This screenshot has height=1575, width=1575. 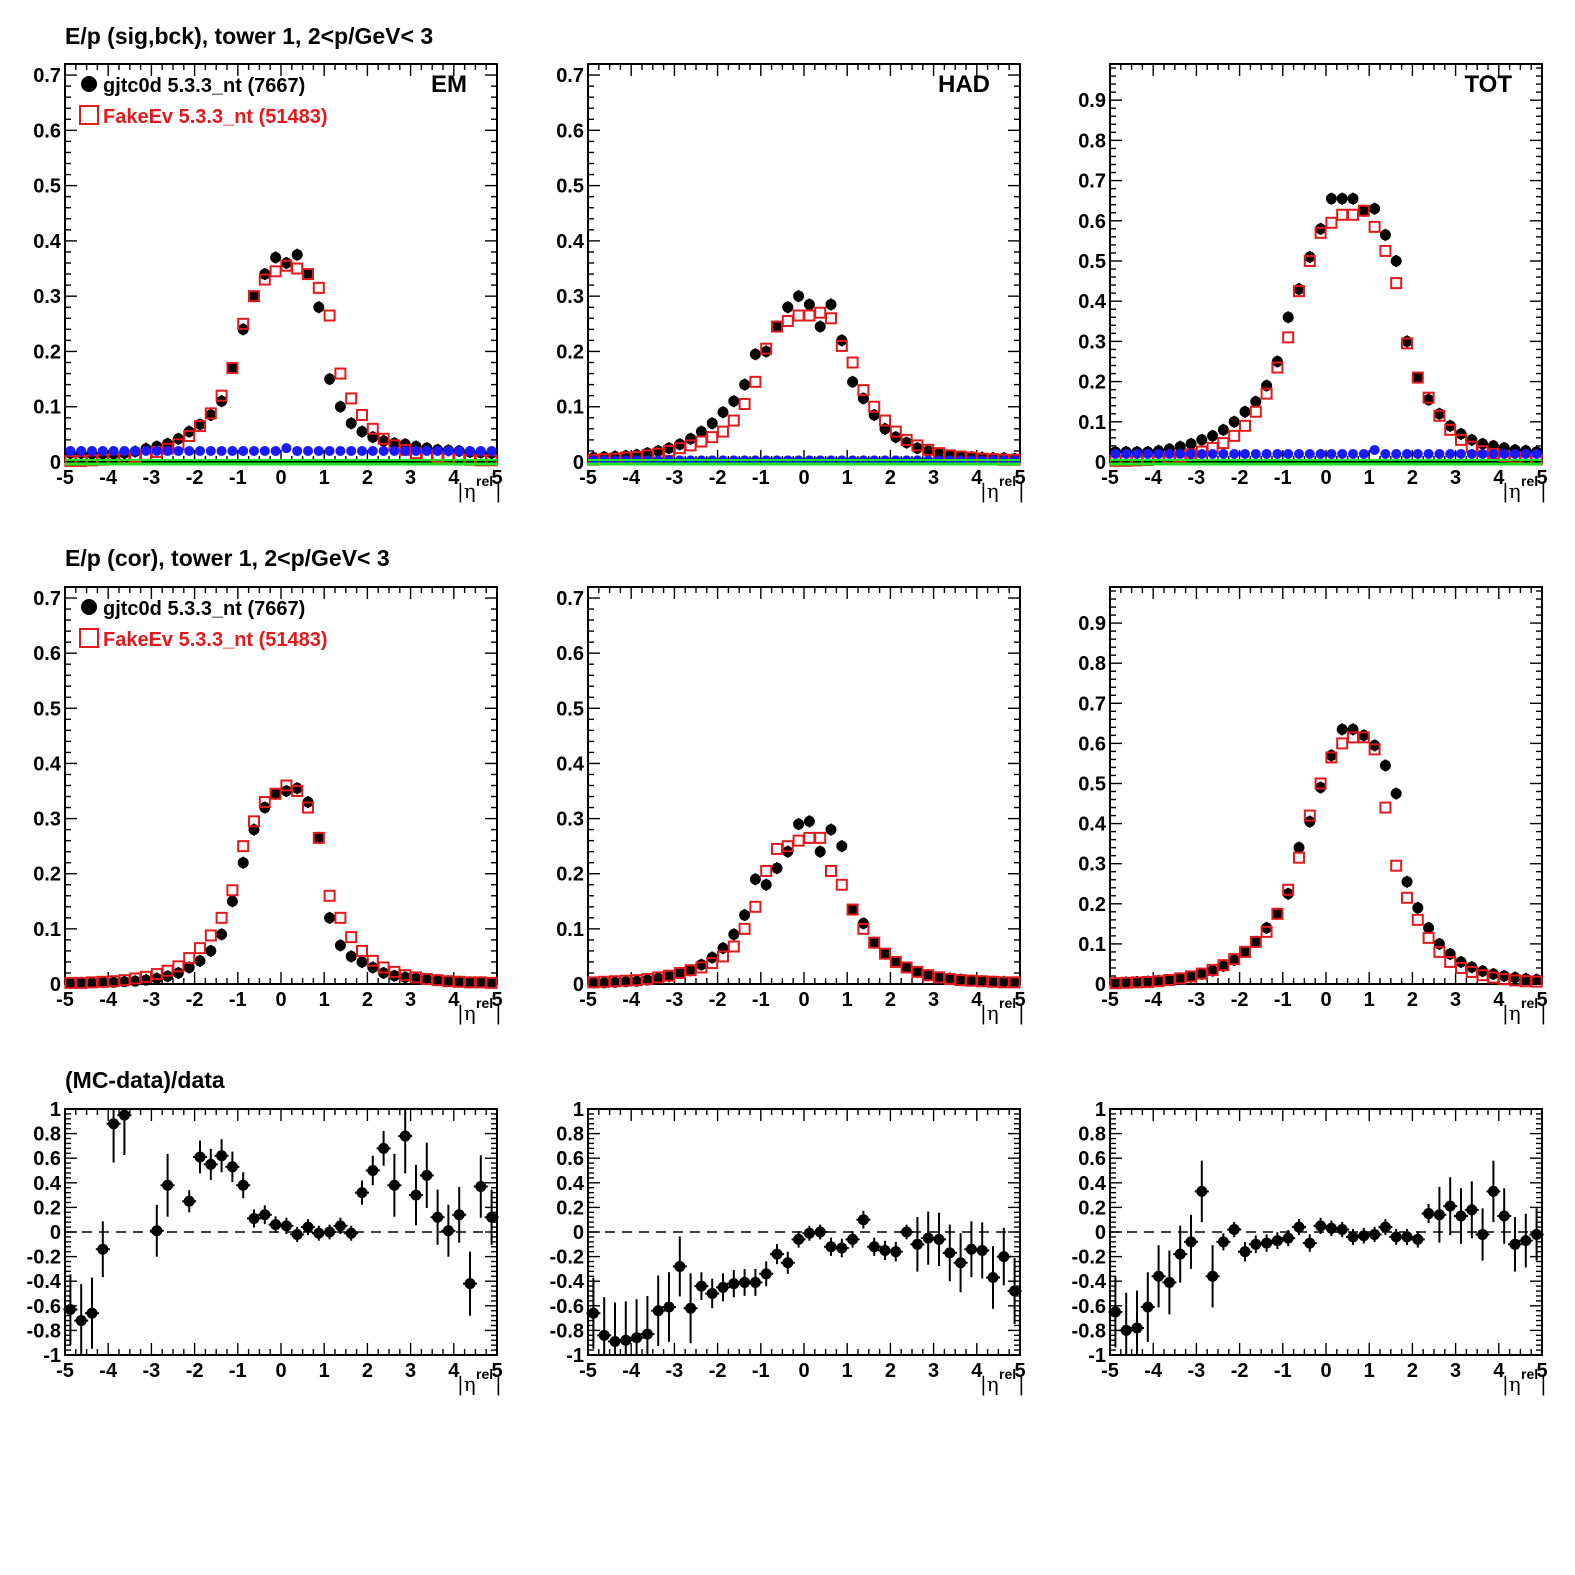 I want to click on x-axis-label: |η, so click(x=989, y=1013).